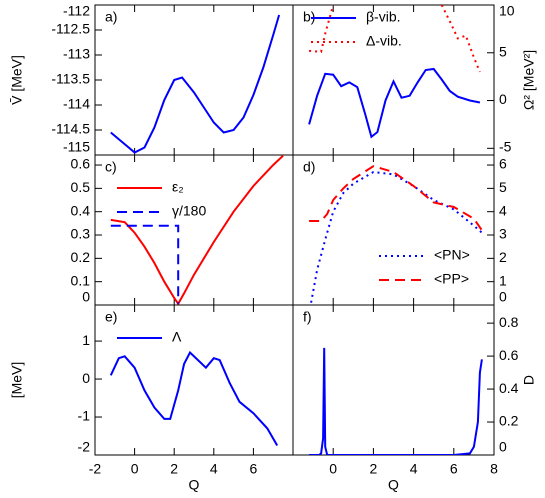  I want to click on legend-label: <PP>, so click(451, 279).